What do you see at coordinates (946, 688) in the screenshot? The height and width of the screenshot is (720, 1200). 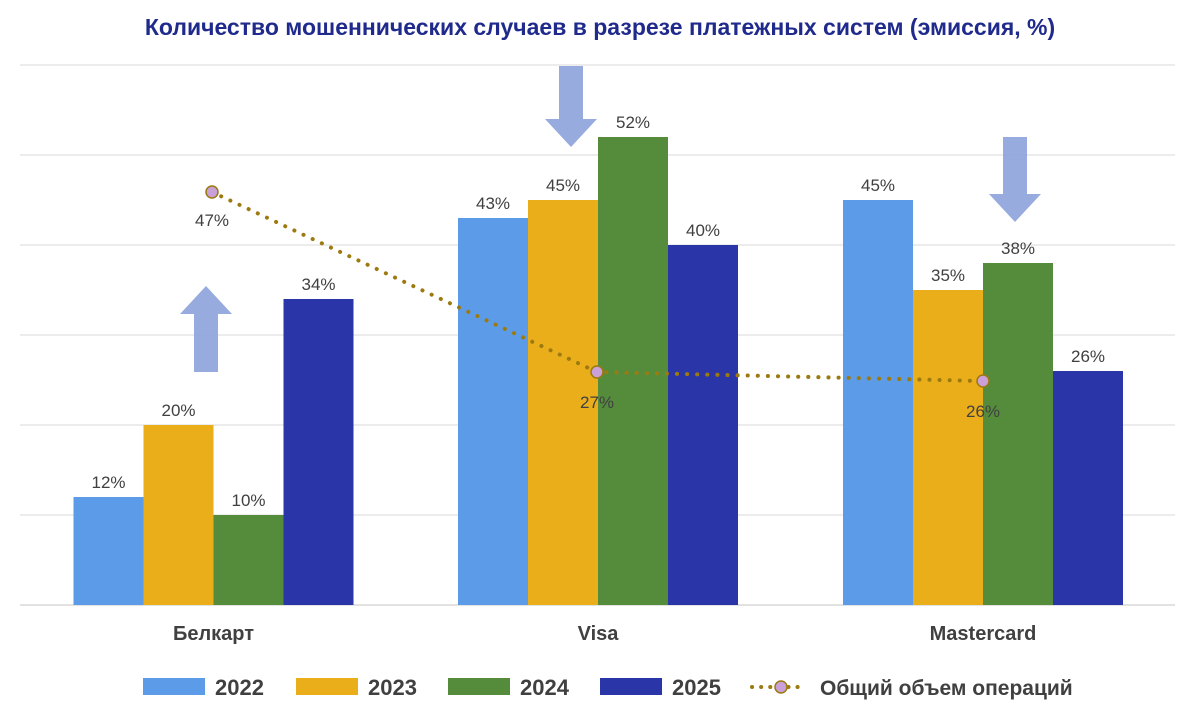 I see `legend-label: Общий объем операций` at bounding box center [946, 688].